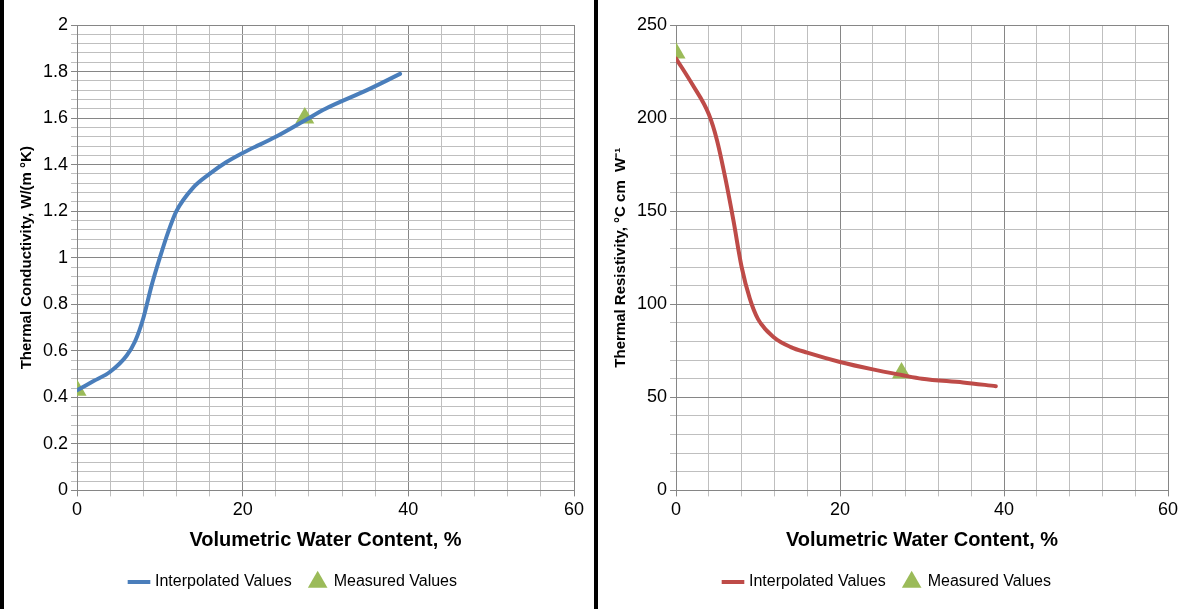 Image resolution: width=1195 pixels, height=609 pixels. What do you see at coordinates (652, 210) in the screenshot?
I see `y-tick-label: 150` at bounding box center [652, 210].